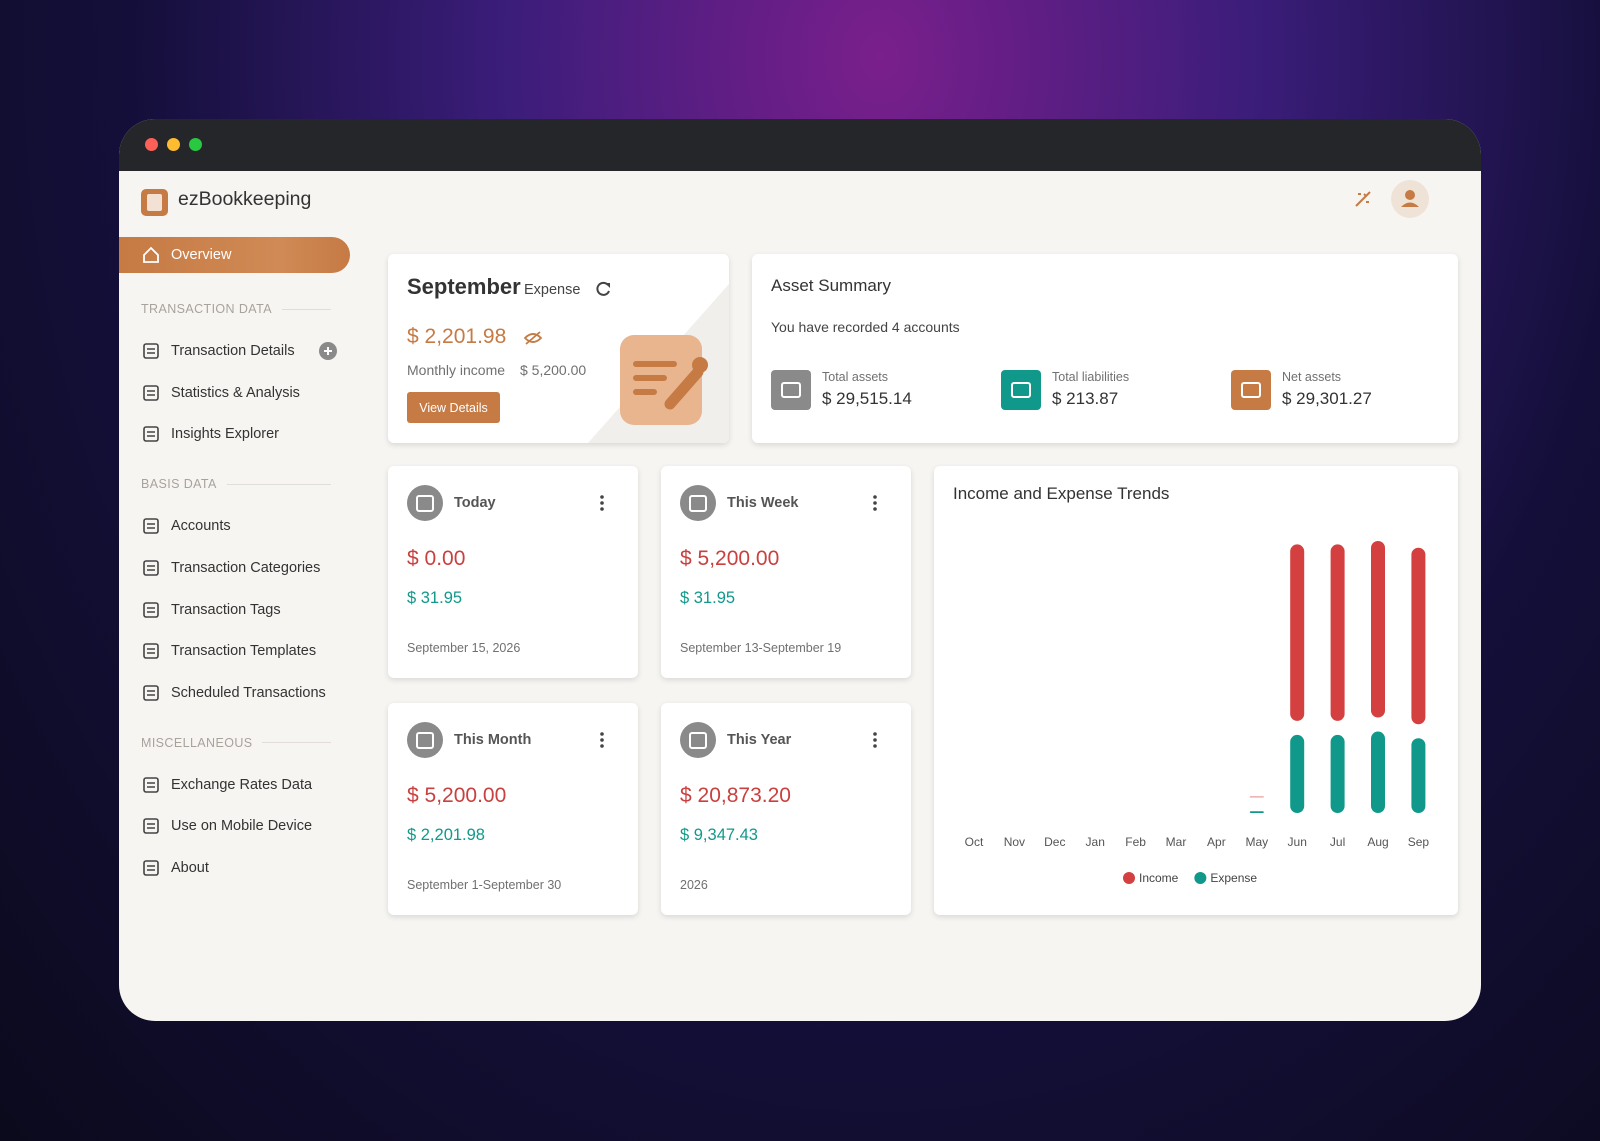  I want to click on expense-amount: $ 2,201.98, so click(457, 336).